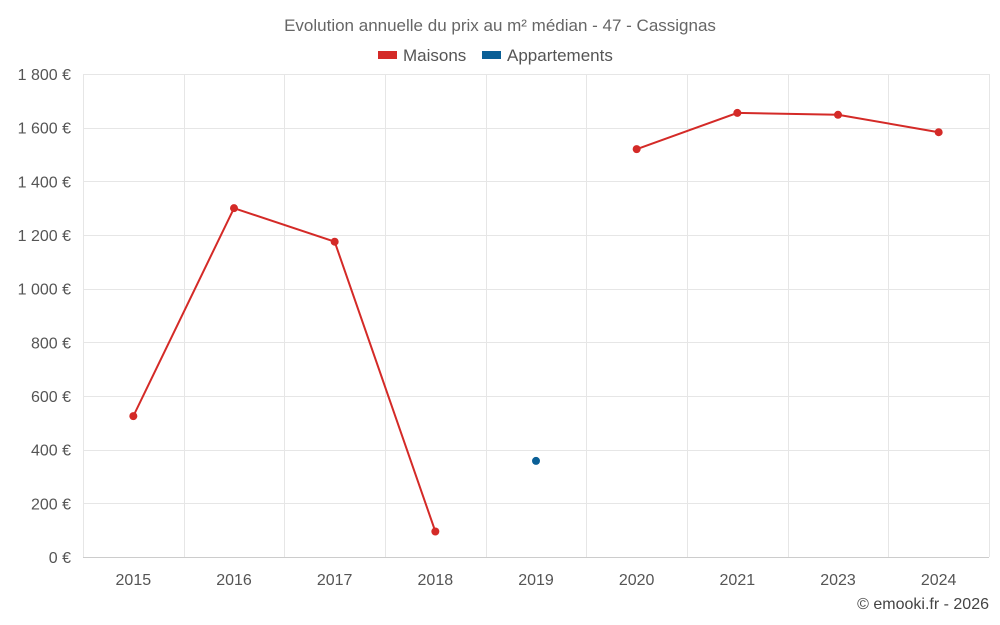 The image size is (1000, 625). I want to click on legend-label-maisons: Maisons, so click(434, 55).